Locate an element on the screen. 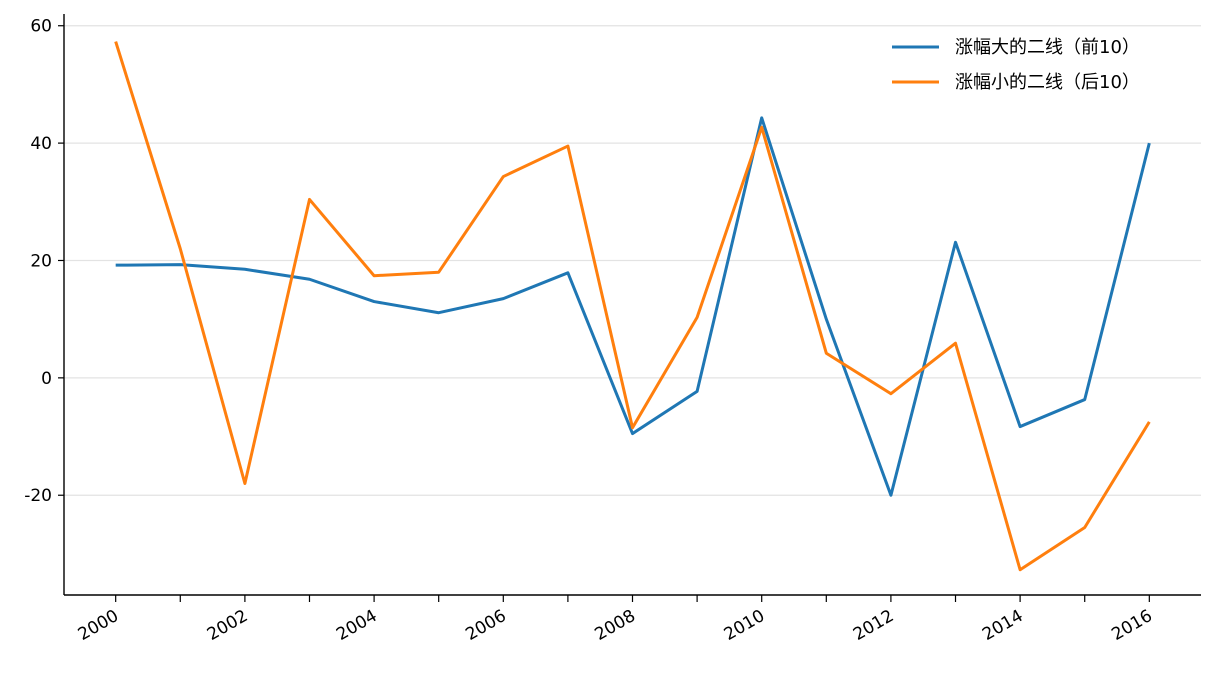  y-tick-label: 60 is located at coordinates (41, 27).